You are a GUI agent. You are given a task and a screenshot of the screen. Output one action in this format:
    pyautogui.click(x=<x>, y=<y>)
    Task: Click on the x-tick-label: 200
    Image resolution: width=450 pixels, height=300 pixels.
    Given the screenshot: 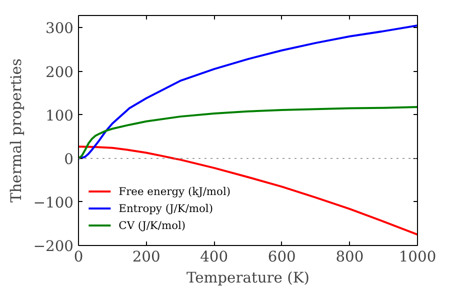 What is the action you would take?
    pyautogui.click(x=146, y=257)
    